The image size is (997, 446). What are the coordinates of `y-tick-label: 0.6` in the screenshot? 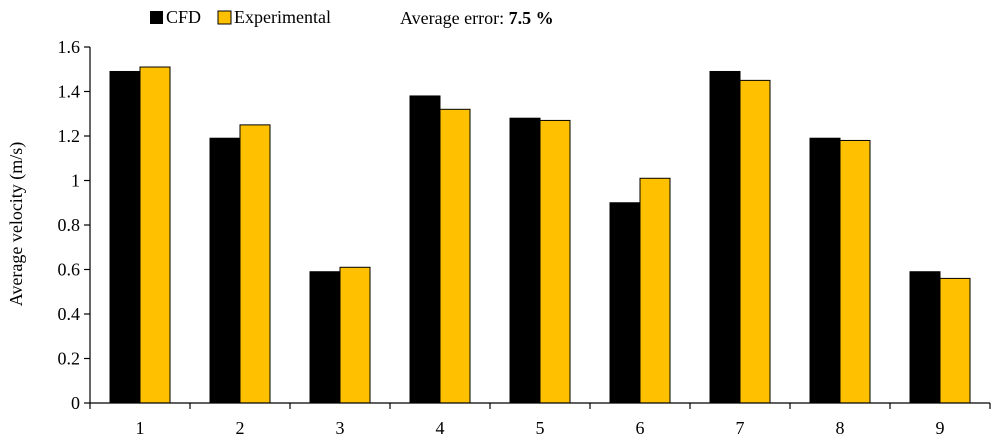 It's located at (69, 270).